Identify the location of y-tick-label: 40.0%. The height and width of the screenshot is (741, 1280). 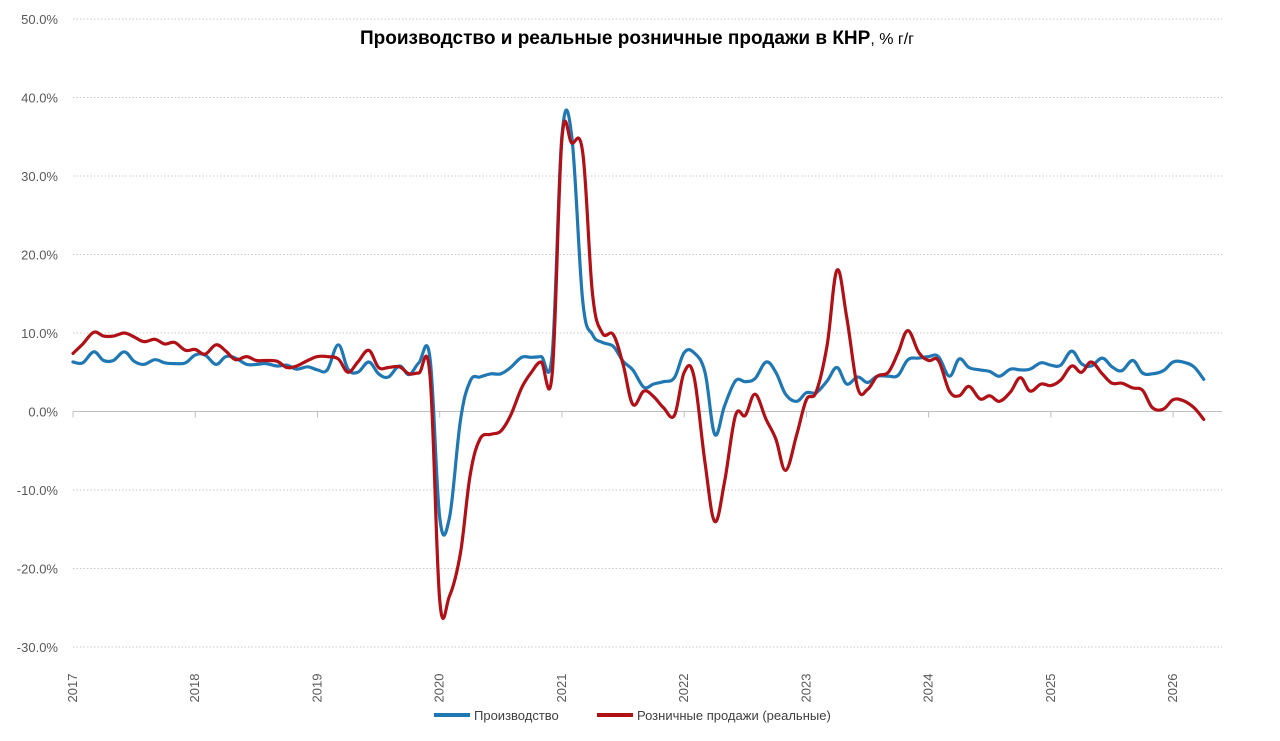
(39, 98).